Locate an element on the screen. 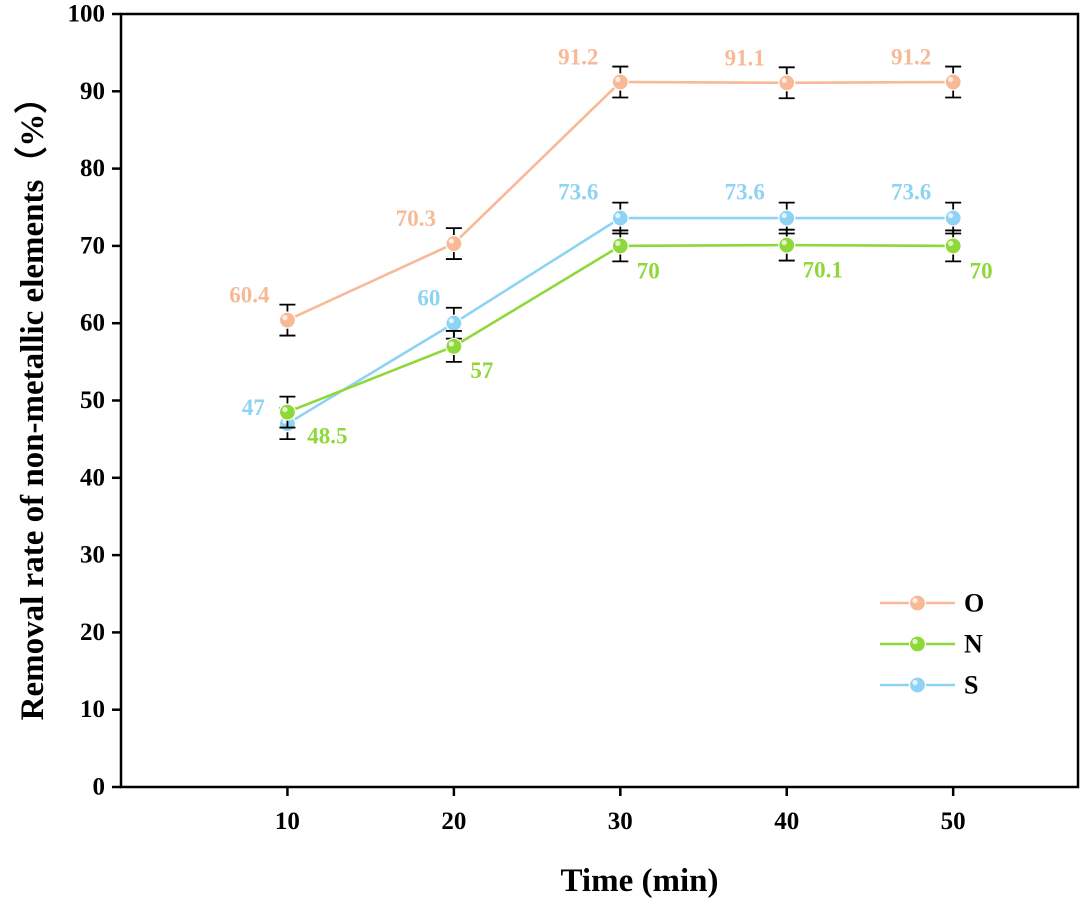 The width and height of the screenshot is (1083, 903). x-tick-label: 40 is located at coordinates (786, 821).